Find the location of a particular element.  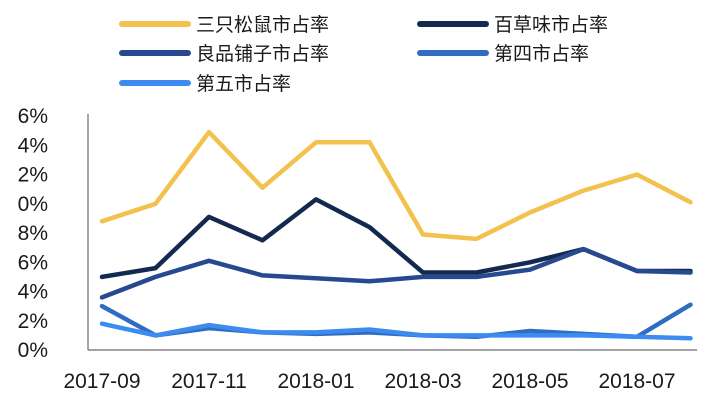

legend-label: 三只松鼠市占率 is located at coordinates (262, 25).